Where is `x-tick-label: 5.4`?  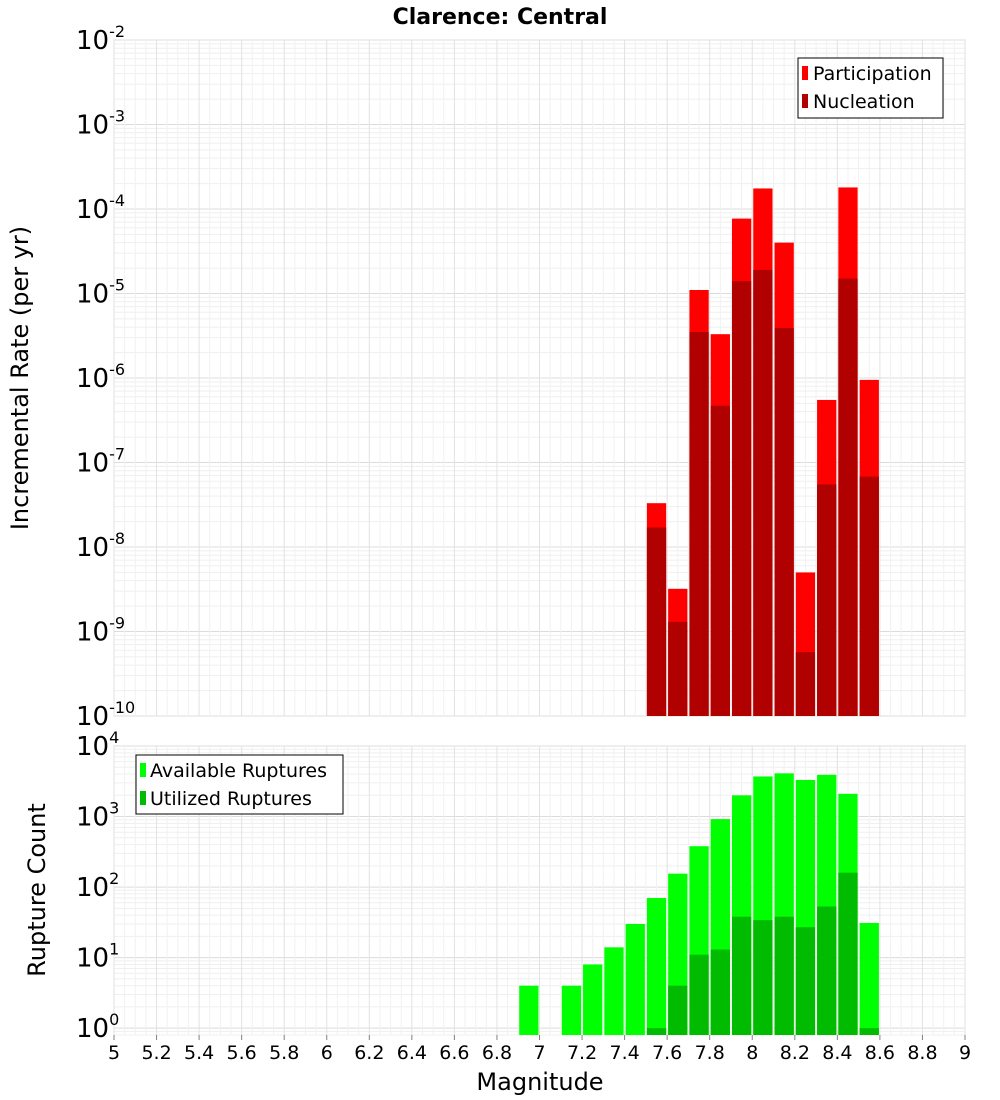 x-tick-label: 5.4 is located at coordinates (199, 1053).